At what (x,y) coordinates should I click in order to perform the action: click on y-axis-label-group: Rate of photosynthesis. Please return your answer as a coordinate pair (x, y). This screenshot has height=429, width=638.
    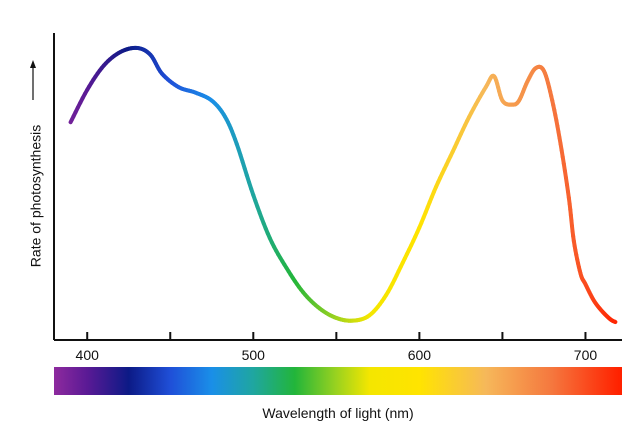
    Looking at the image, I should click on (36, 163).